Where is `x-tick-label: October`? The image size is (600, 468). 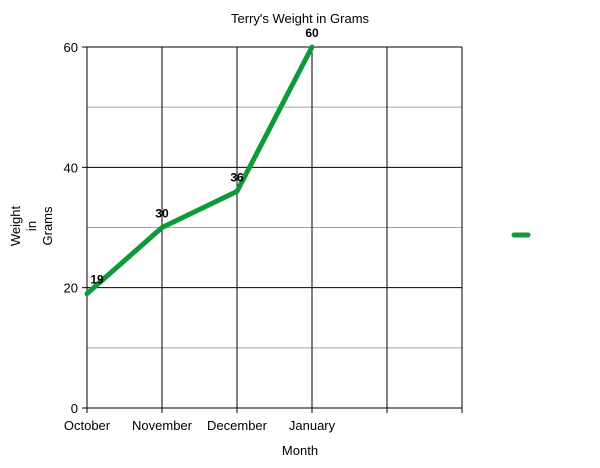 x-tick-label: October is located at coordinates (87, 425).